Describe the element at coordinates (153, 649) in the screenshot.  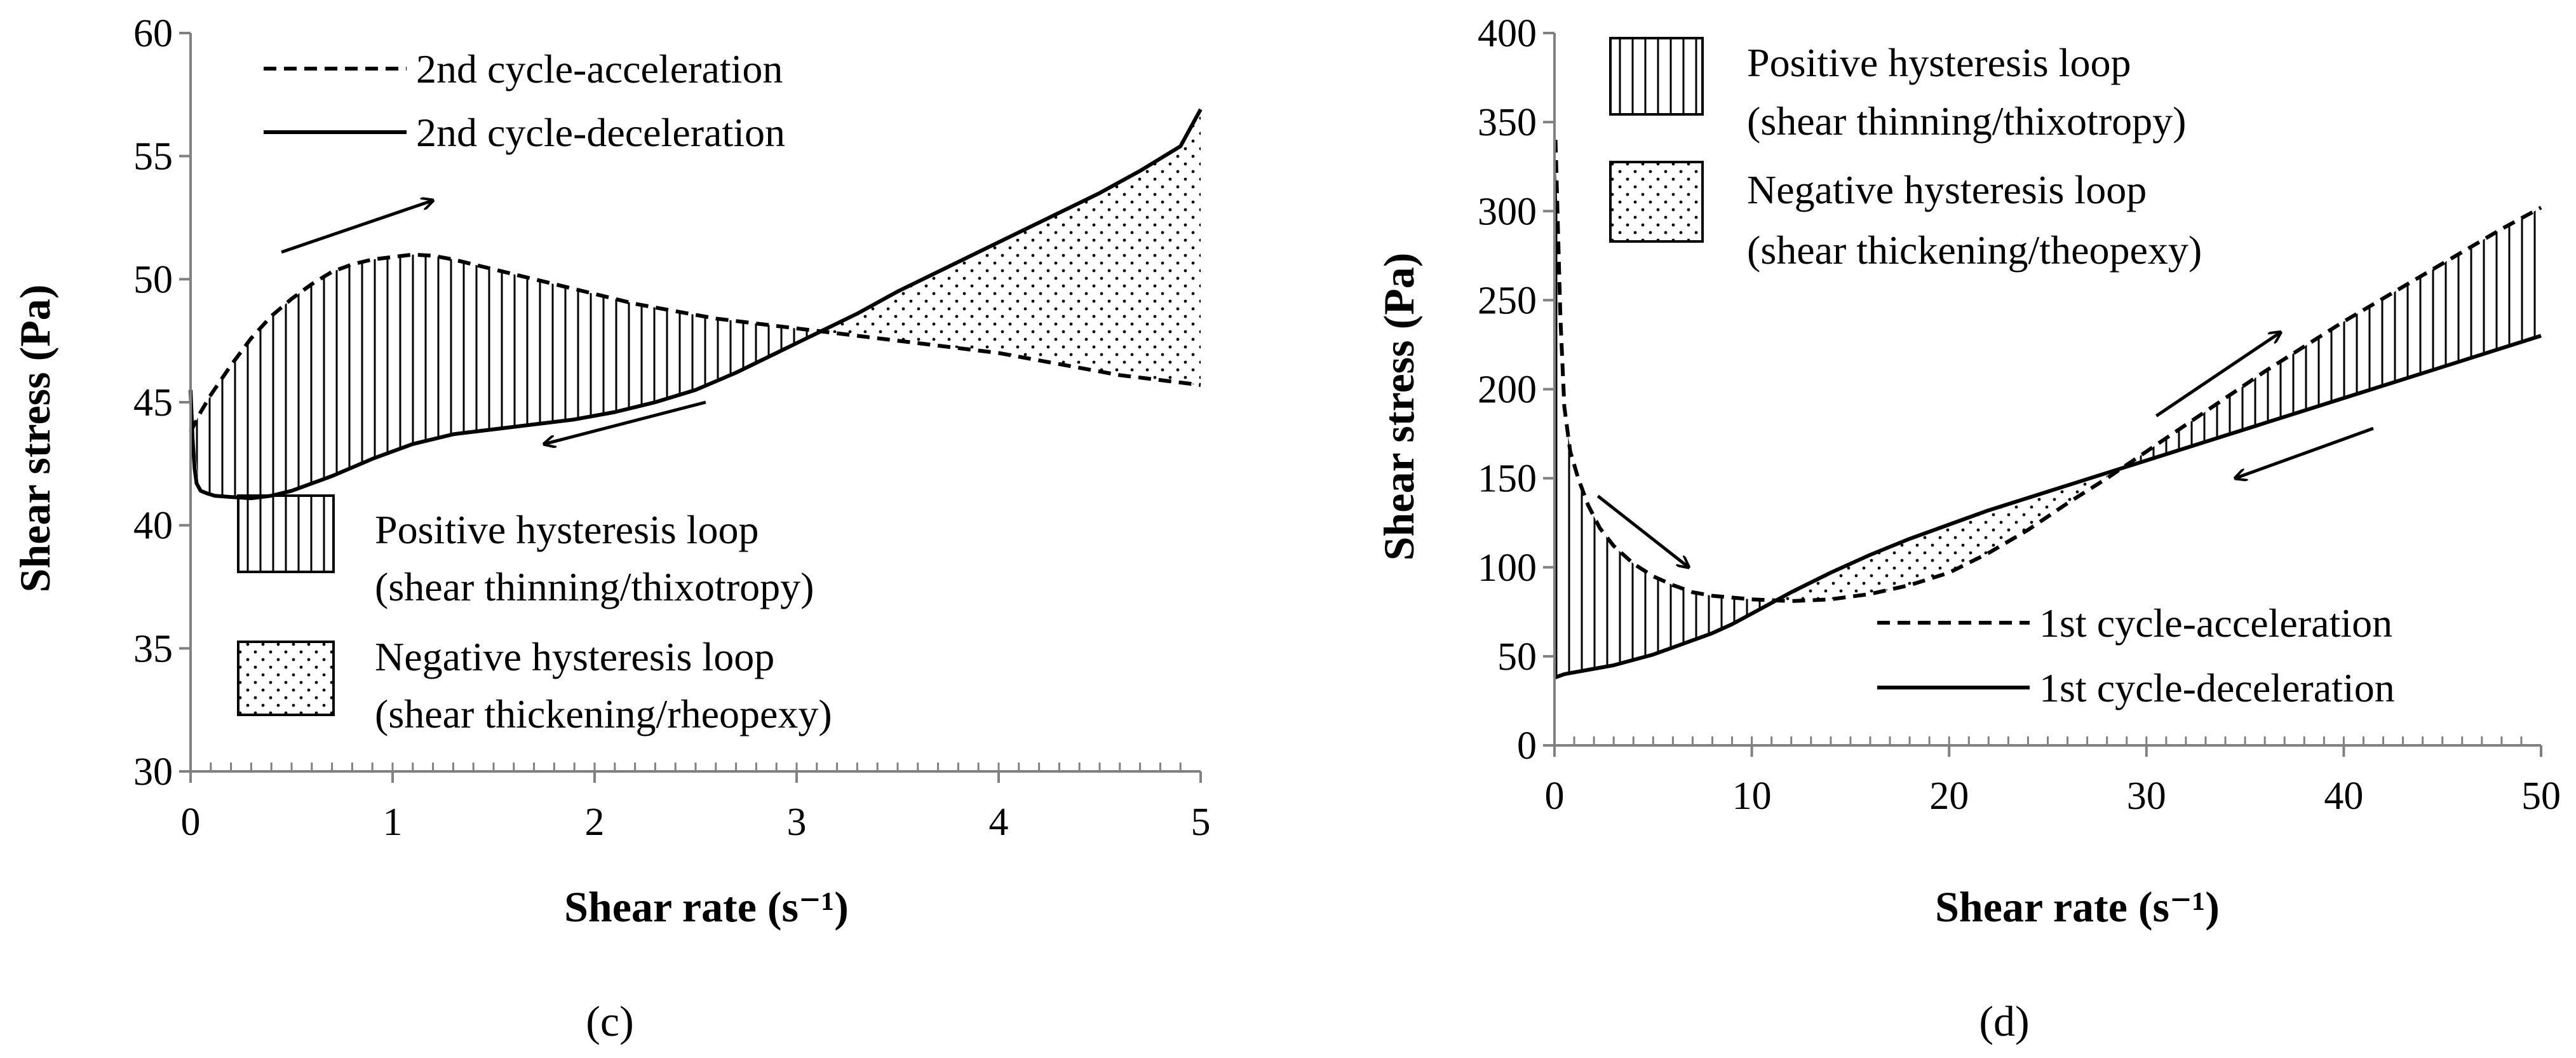
I see `y-tick-label: 35` at that location.